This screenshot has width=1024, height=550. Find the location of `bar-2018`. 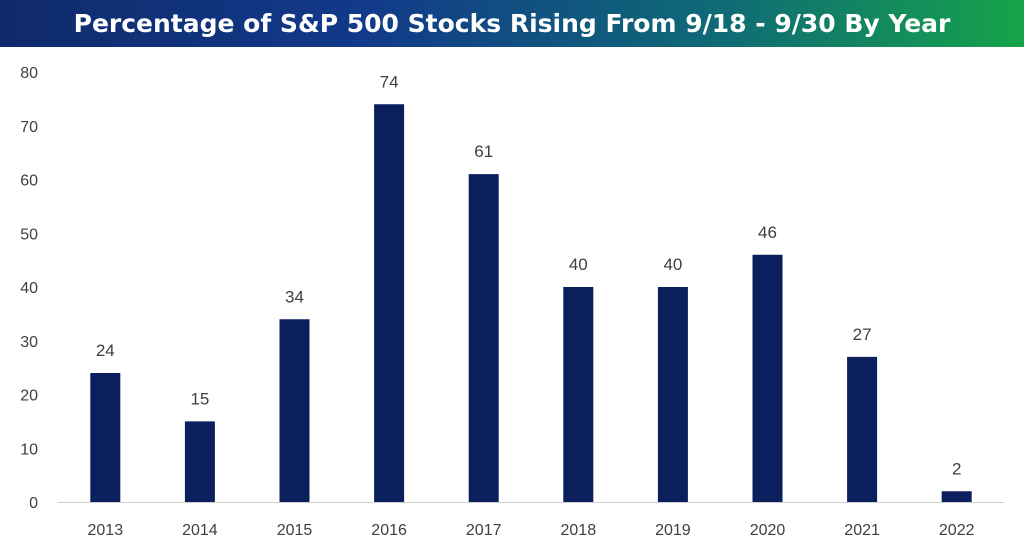

bar-2018 is located at coordinates (578, 394).